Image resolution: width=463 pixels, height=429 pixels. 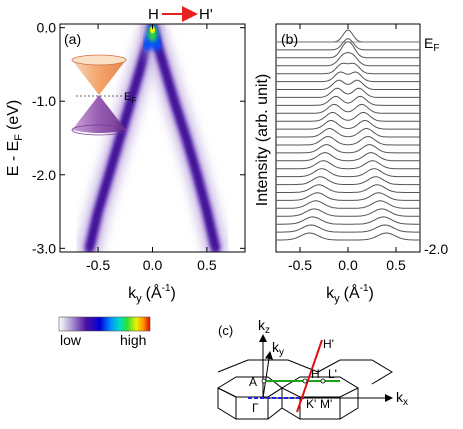 I want to click on panel-c-brillouin-zone: (c) kz ky kx A H L, so click(x=312, y=368).